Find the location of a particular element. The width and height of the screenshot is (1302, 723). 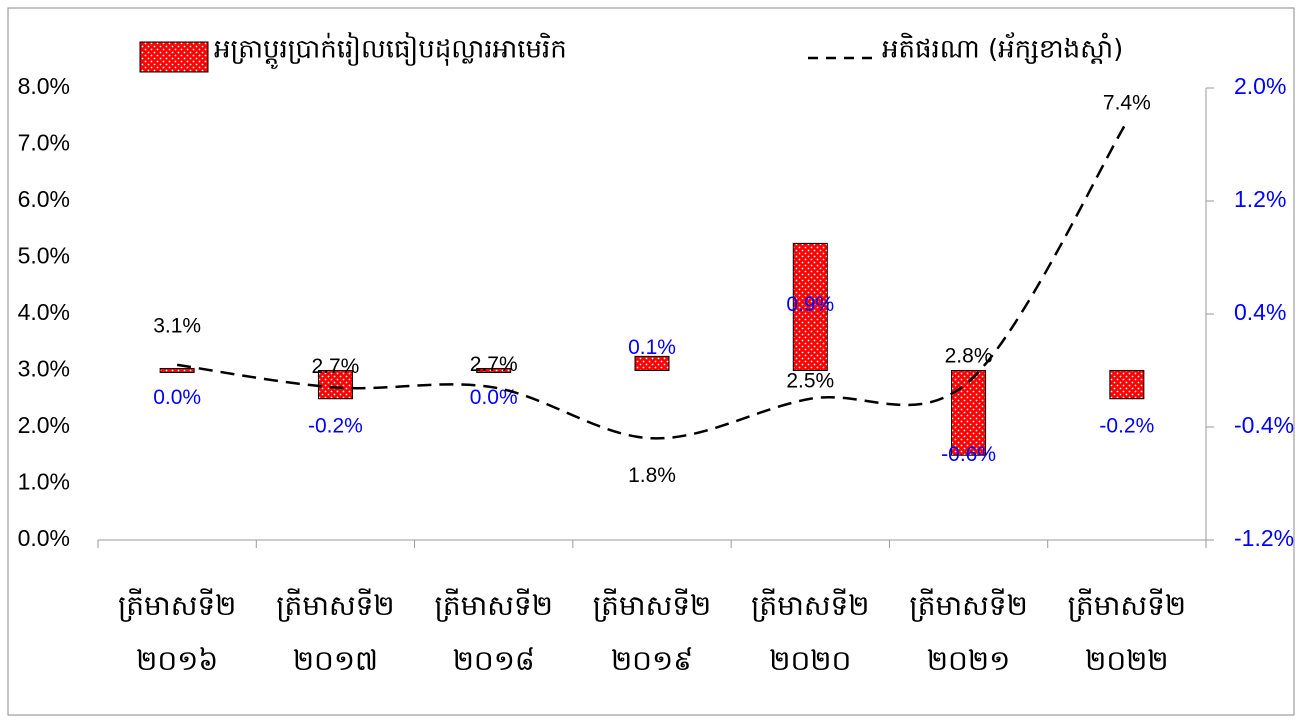

line-value-label: 2.8% is located at coordinates (969, 355).